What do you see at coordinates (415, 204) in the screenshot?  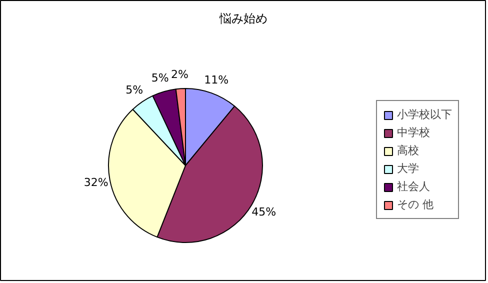 I see `legend-label: その 他` at bounding box center [415, 204].